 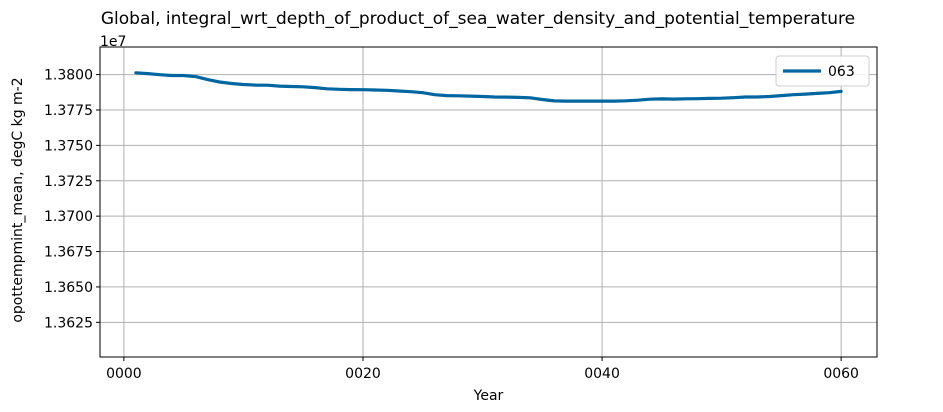 What do you see at coordinates (124, 374) in the screenshot?
I see `x-tick-label: 0000` at bounding box center [124, 374].